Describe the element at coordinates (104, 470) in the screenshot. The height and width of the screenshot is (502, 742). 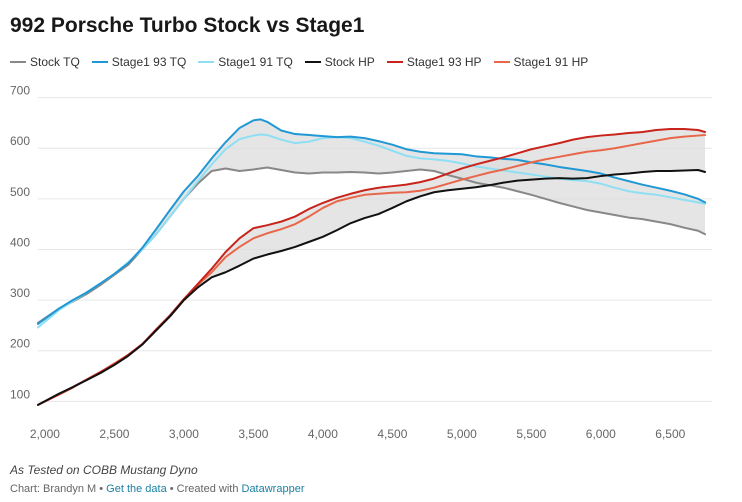
I see `chart-notes: As Tested on COBB Mustang Dyno` at that location.